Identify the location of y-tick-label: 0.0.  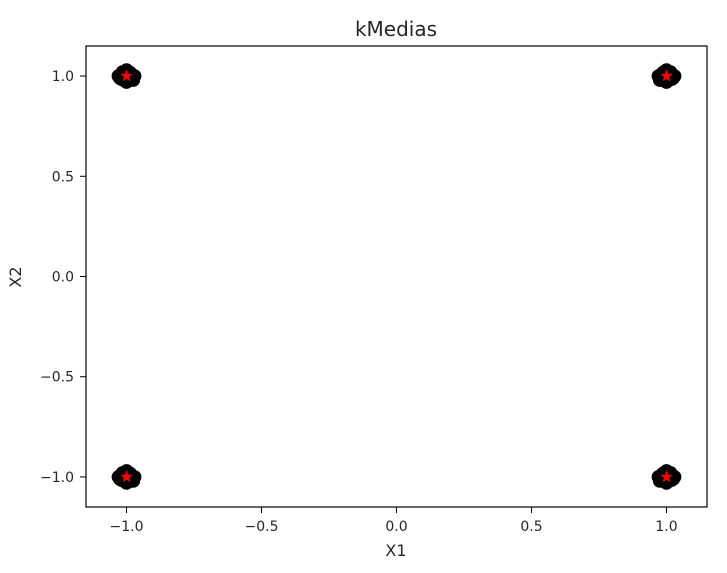
(63, 278).